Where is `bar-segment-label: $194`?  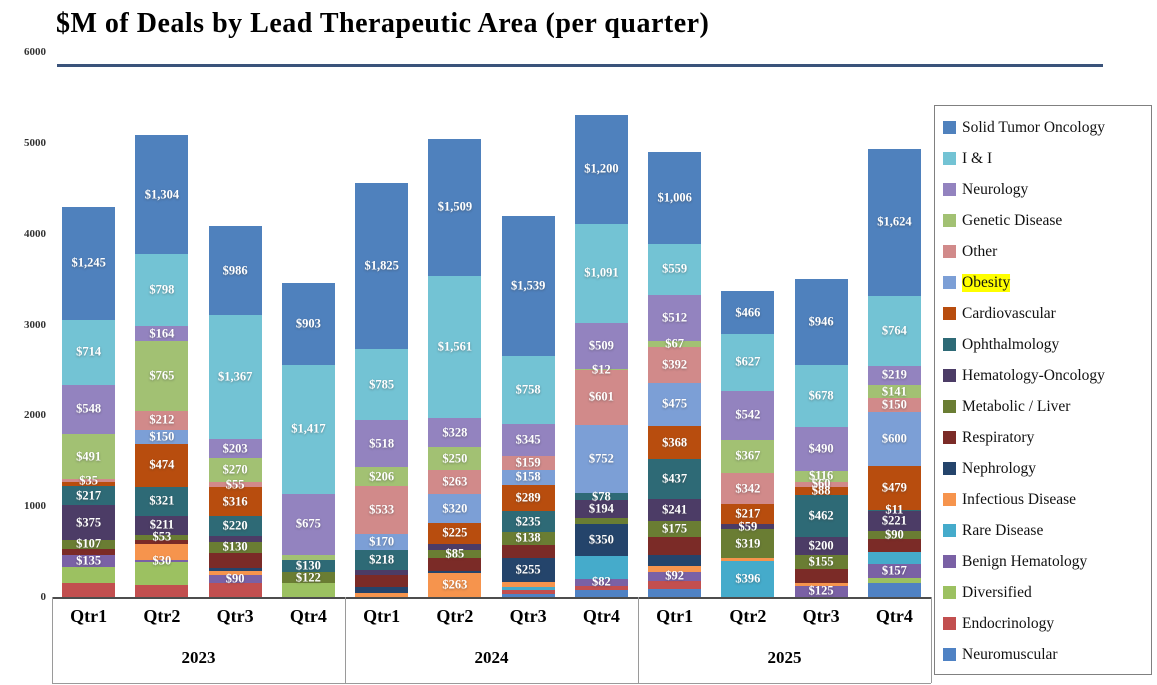 bar-segment-label: $194 is located at coordinates (601, 508).